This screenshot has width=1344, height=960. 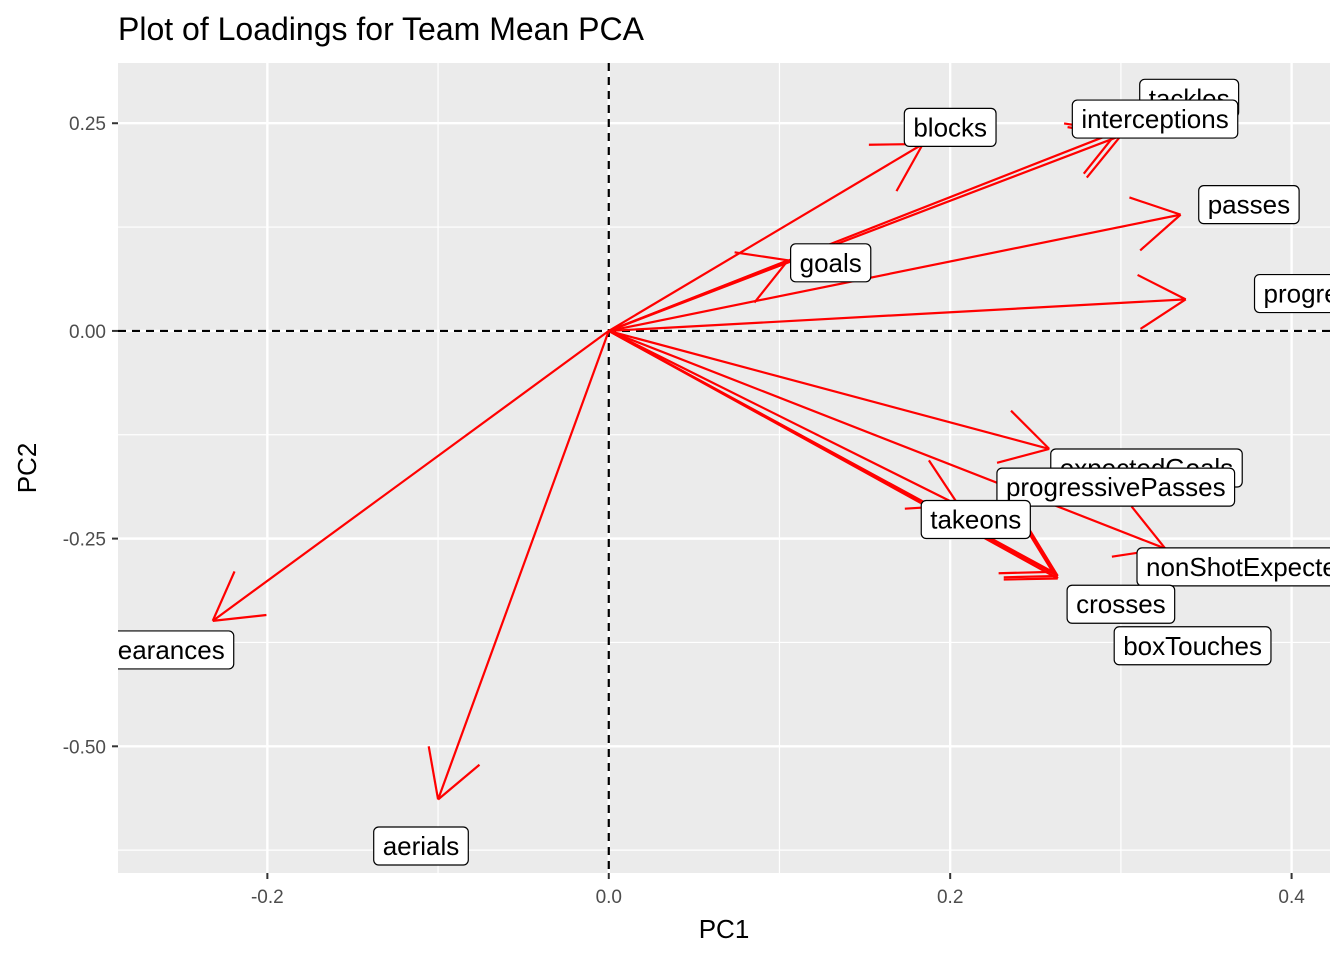 What do you see at coordinates (381, 29) in the screenshot?
I see `chart-title: Plot of Loadings for Team Mean PCA` at bounding box center [381, 29].